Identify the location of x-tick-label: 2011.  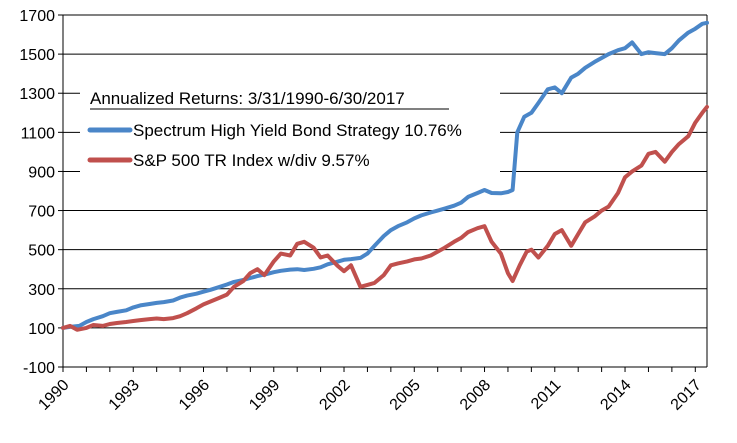
(546, 395).